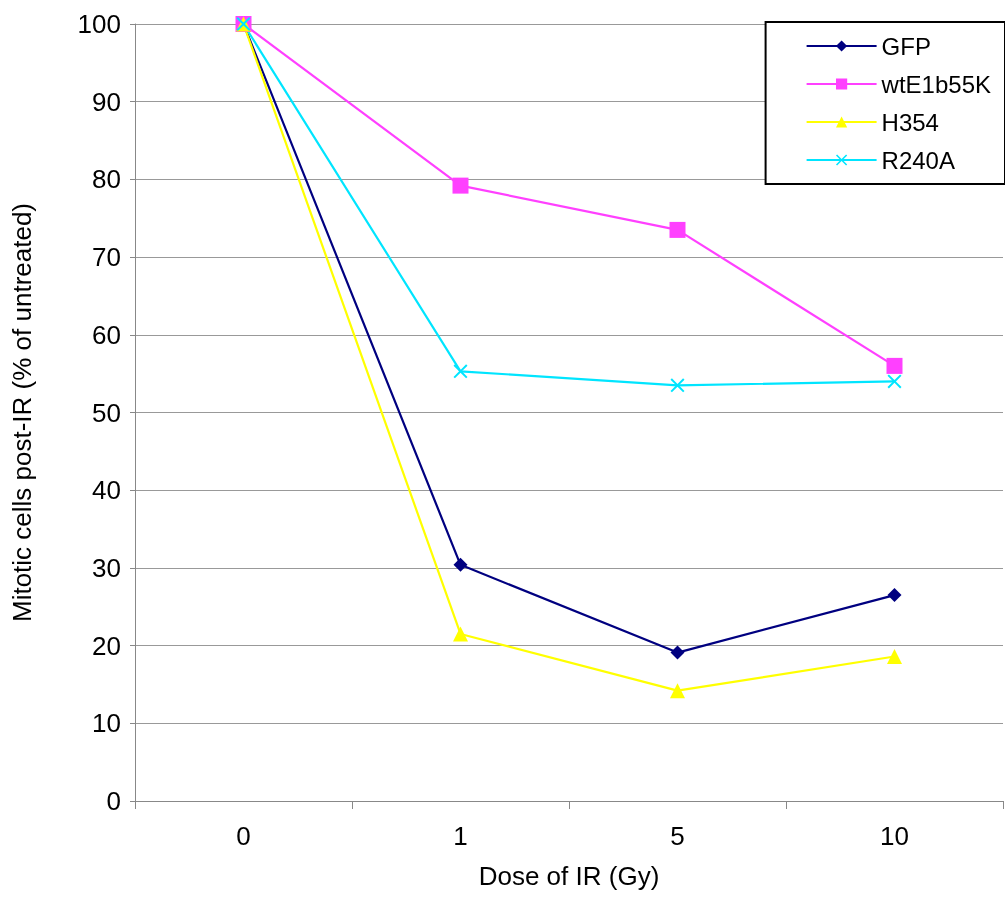 The image size is (1005, 905). What do you see at coordinates (910, 122) in the screenshot?
I see `legend-label: H354` at bounding box center [910, 122].